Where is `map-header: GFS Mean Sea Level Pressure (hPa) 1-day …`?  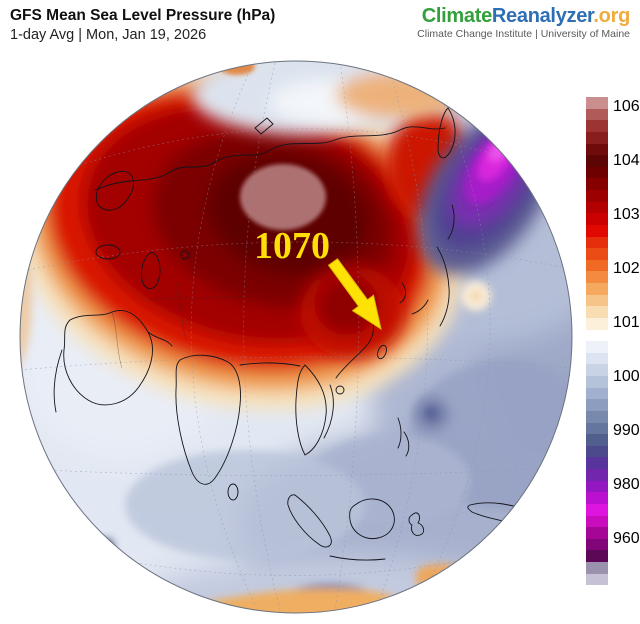
map-header: GFS Mean Sea Level Pressure (hPa) 1-day … is located at coordinates (142, 25).